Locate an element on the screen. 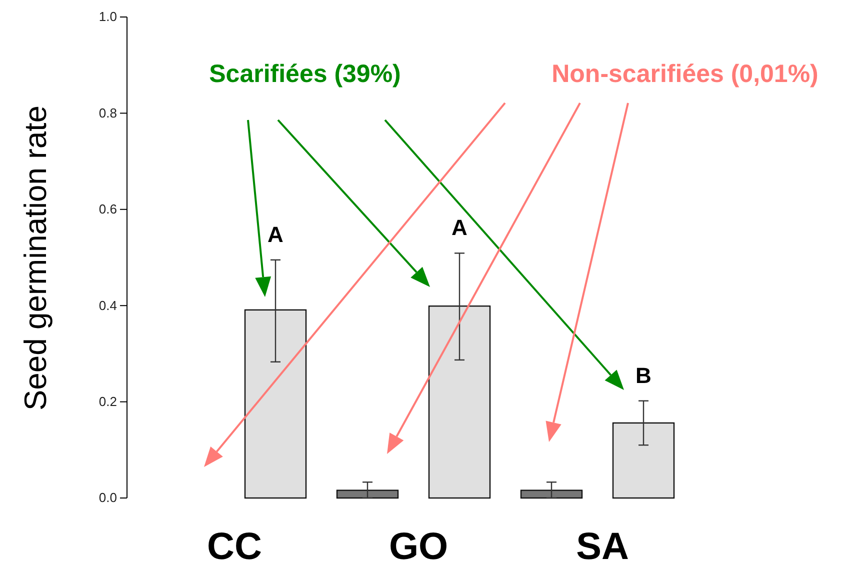 This screenshot has height=566, width=861. y-tick-label: 0.4 is located at coordinates (107, 305).